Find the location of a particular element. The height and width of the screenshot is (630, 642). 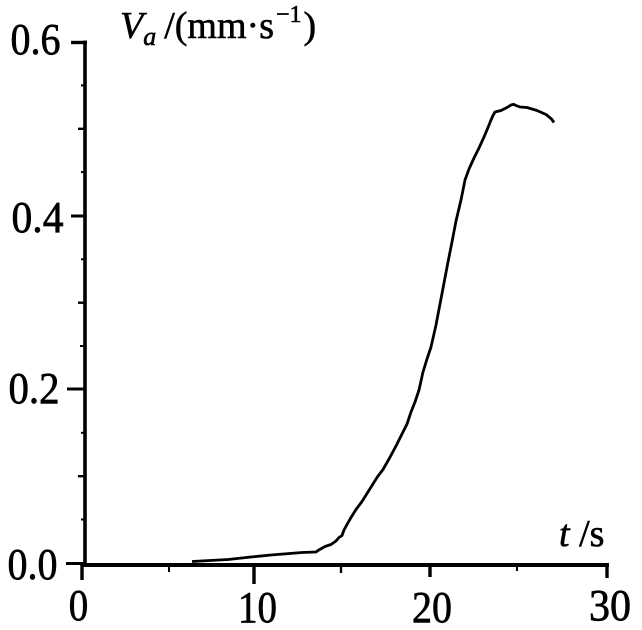

svg-text: 0.0 is located at coordinates (33, 564).